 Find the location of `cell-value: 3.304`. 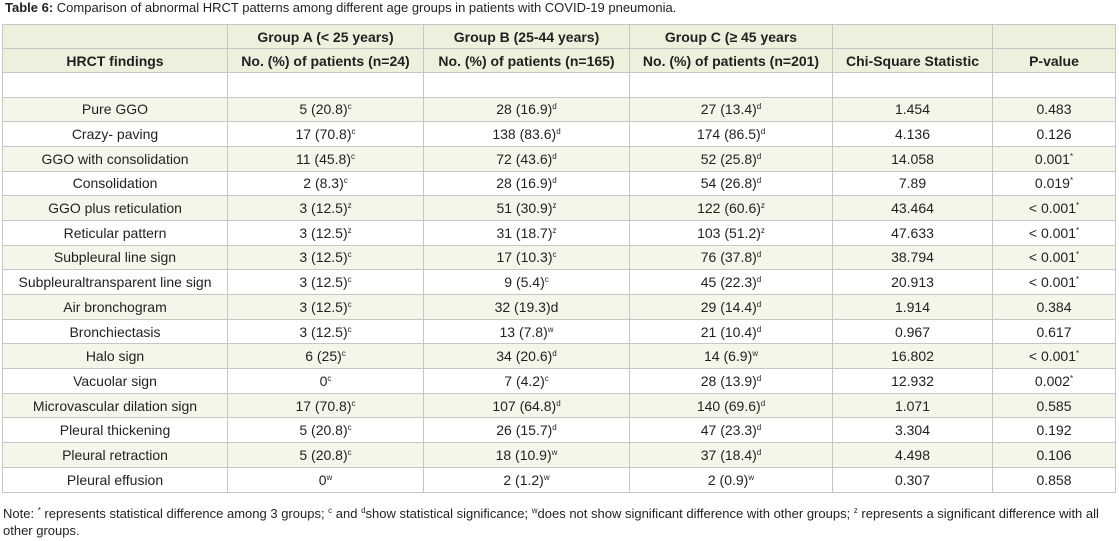

cell-value: 3.304 is located at coordinates (912, 430).